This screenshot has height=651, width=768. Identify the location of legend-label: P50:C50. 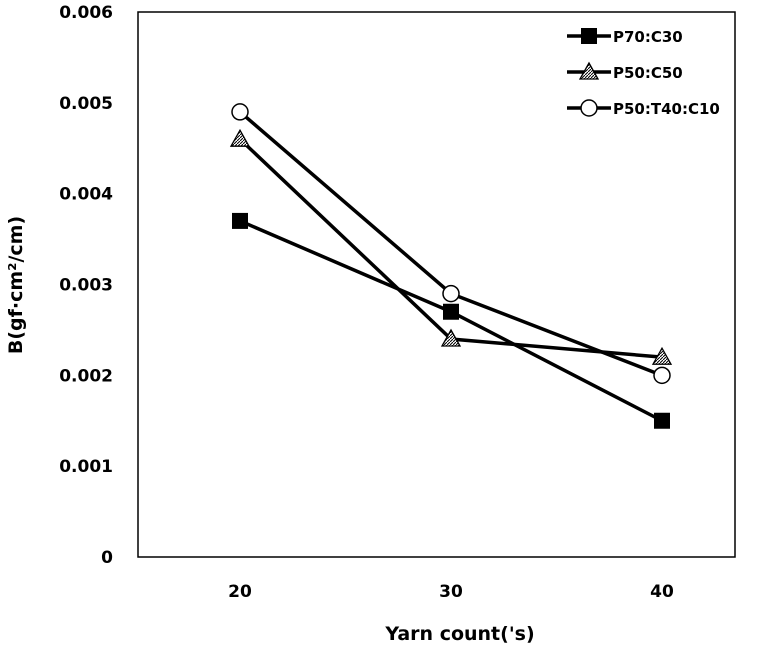
(648, 73).